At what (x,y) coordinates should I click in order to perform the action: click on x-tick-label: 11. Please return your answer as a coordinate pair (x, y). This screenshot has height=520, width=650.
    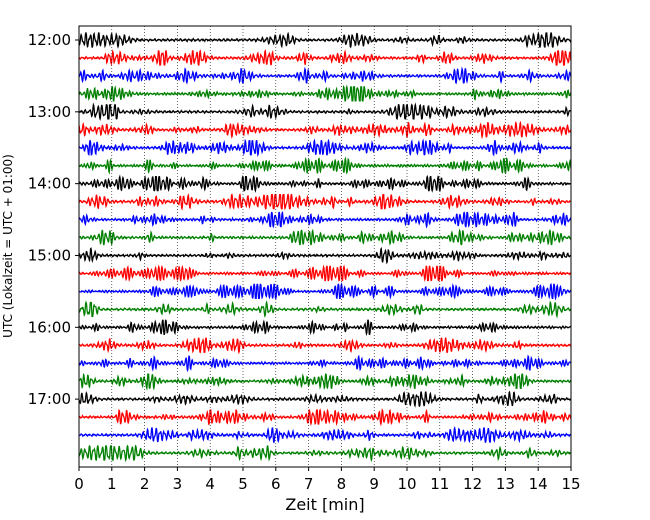
    Looking at the image, I should click on (439, 484).